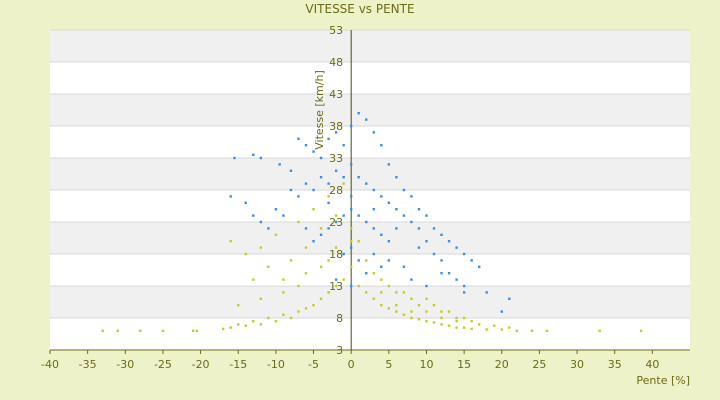  Describe the element at coordinates (388, 364) in the screenshot. I see `x-tick-label: 5` at that location.